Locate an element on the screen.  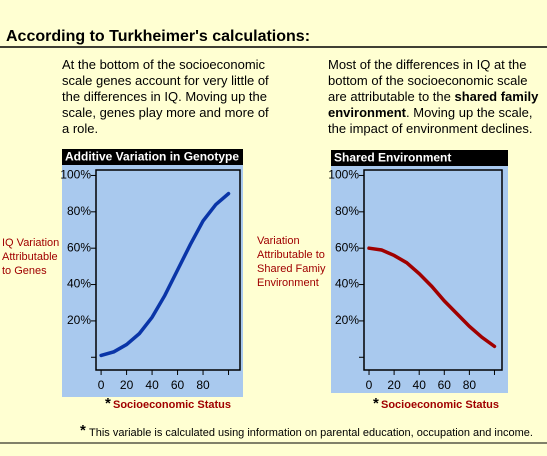
y-label: to Genes is located at coordinates (24, 271).